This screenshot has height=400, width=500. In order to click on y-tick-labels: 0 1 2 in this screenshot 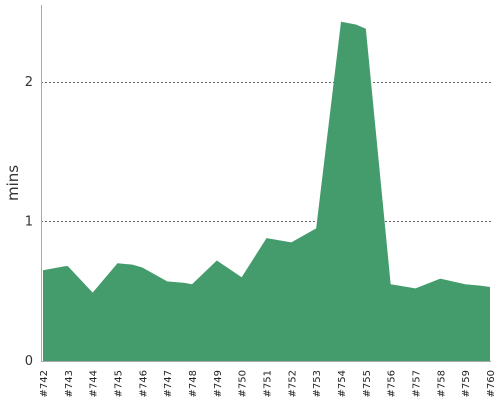, I will do `click(29, 222)`.